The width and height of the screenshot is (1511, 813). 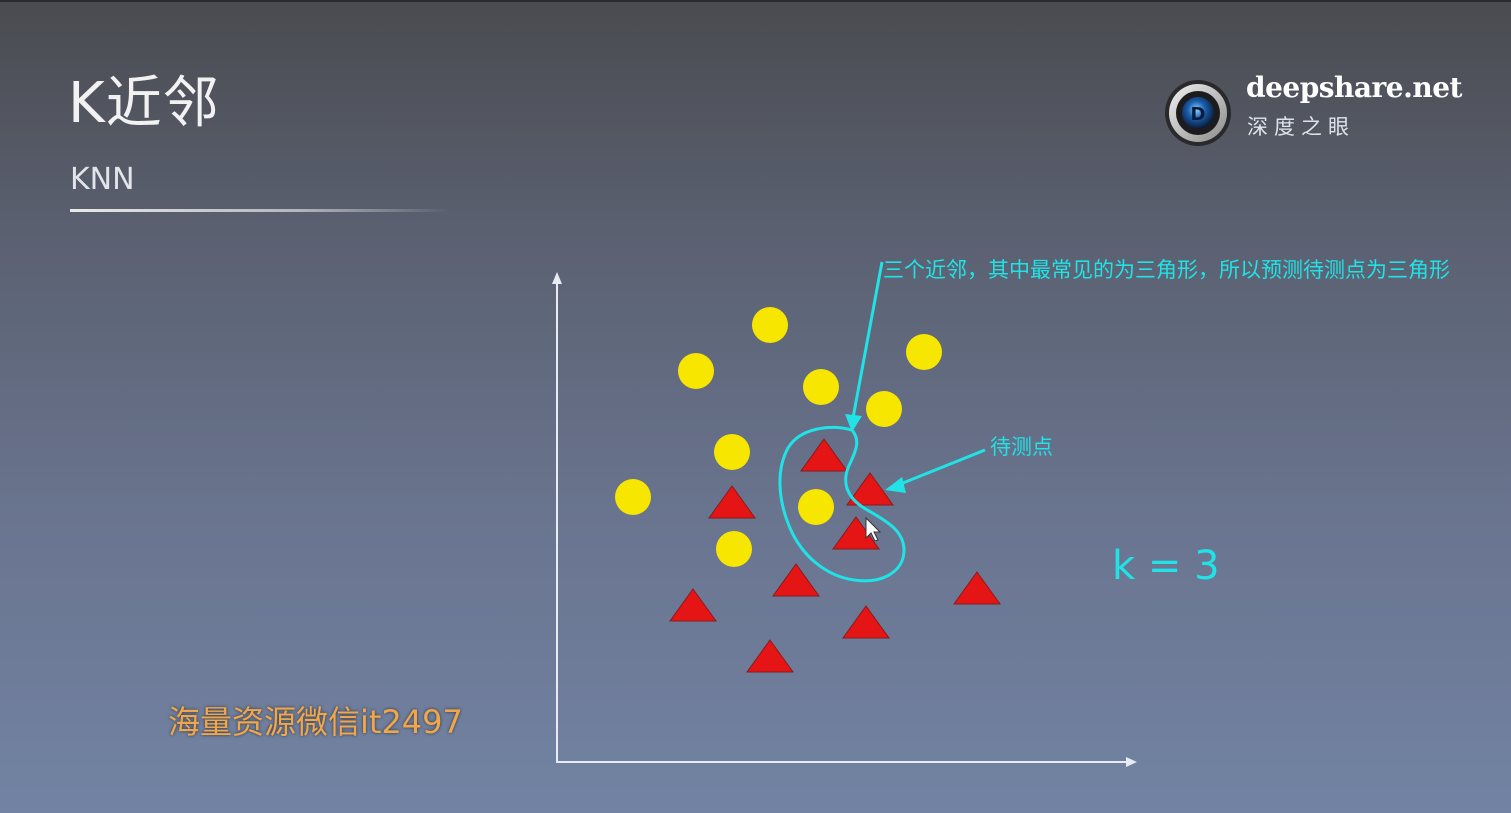 I want to click on logo-name: deepshare.net, so click(x=1354, y=87).